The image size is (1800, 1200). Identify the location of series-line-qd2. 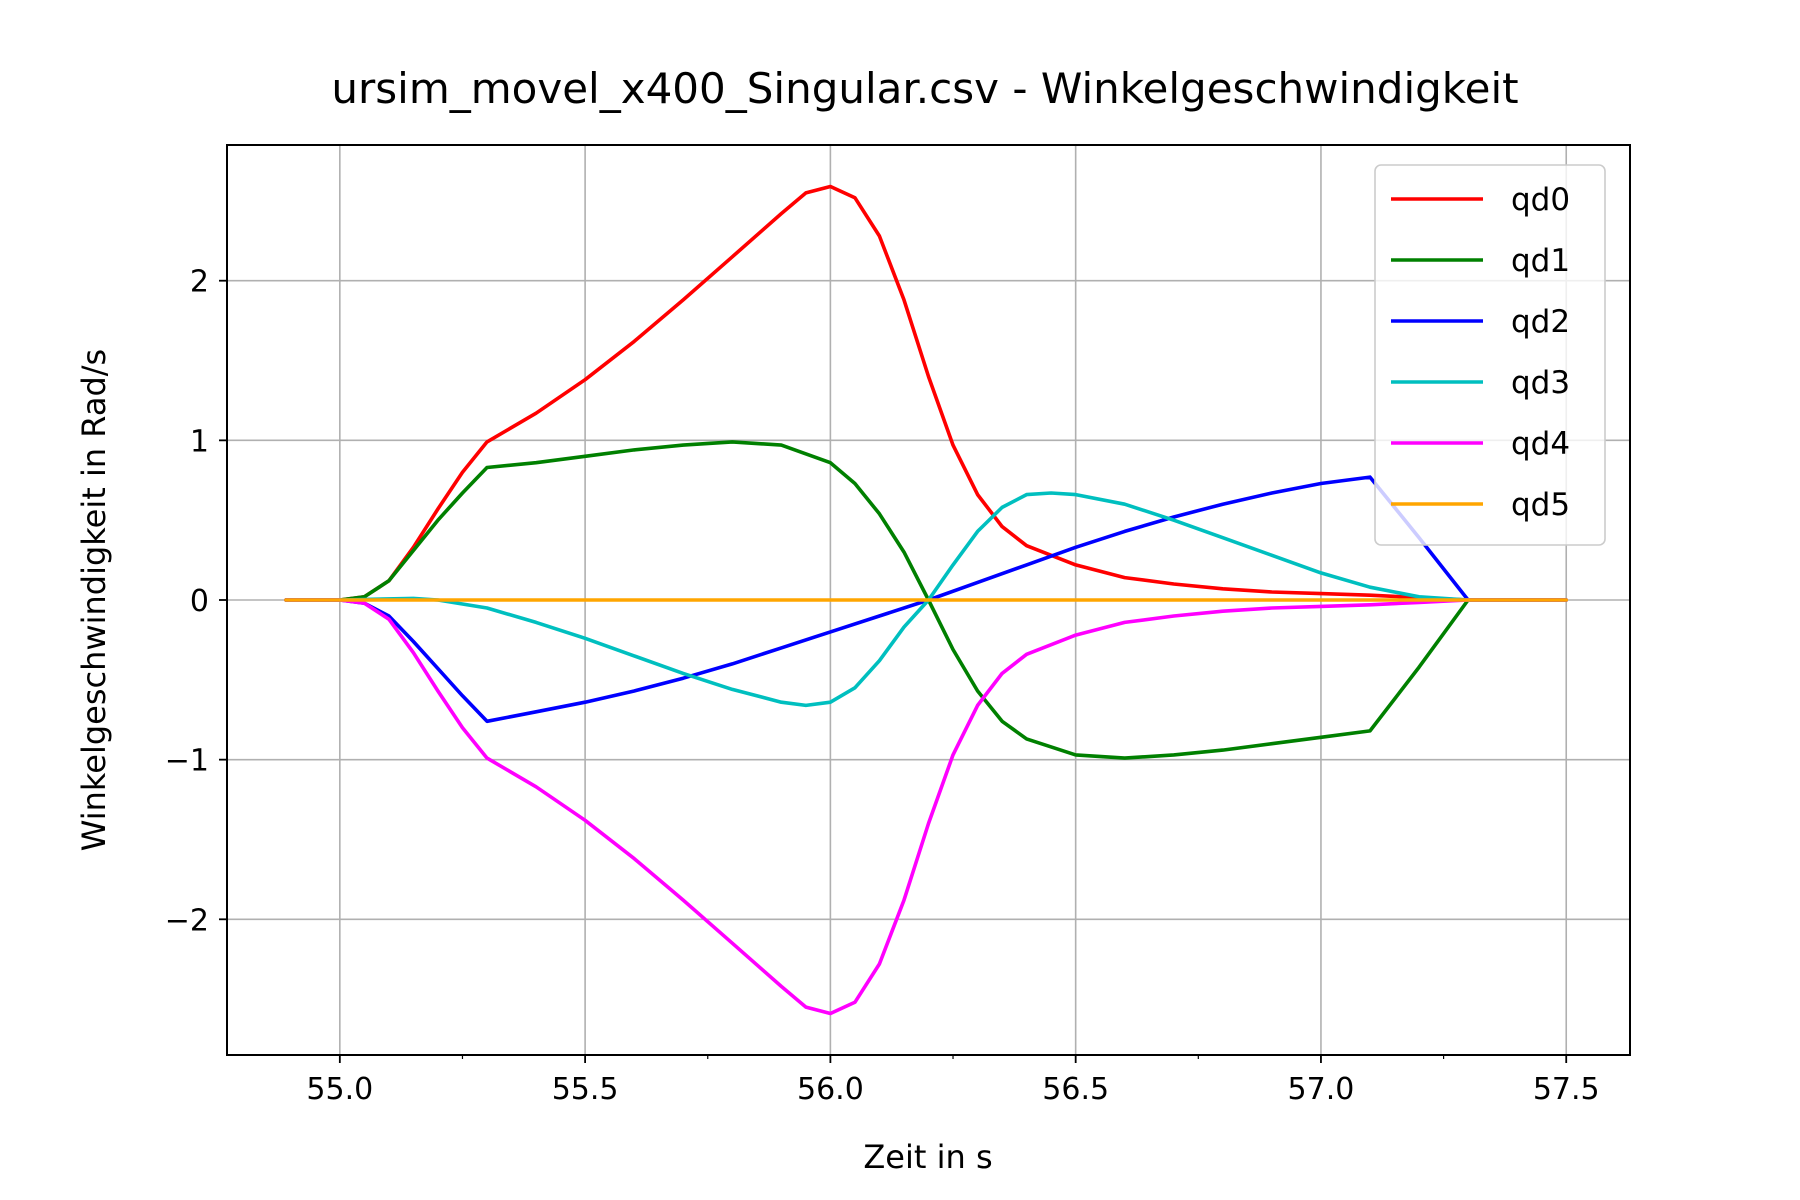
(926, 599).